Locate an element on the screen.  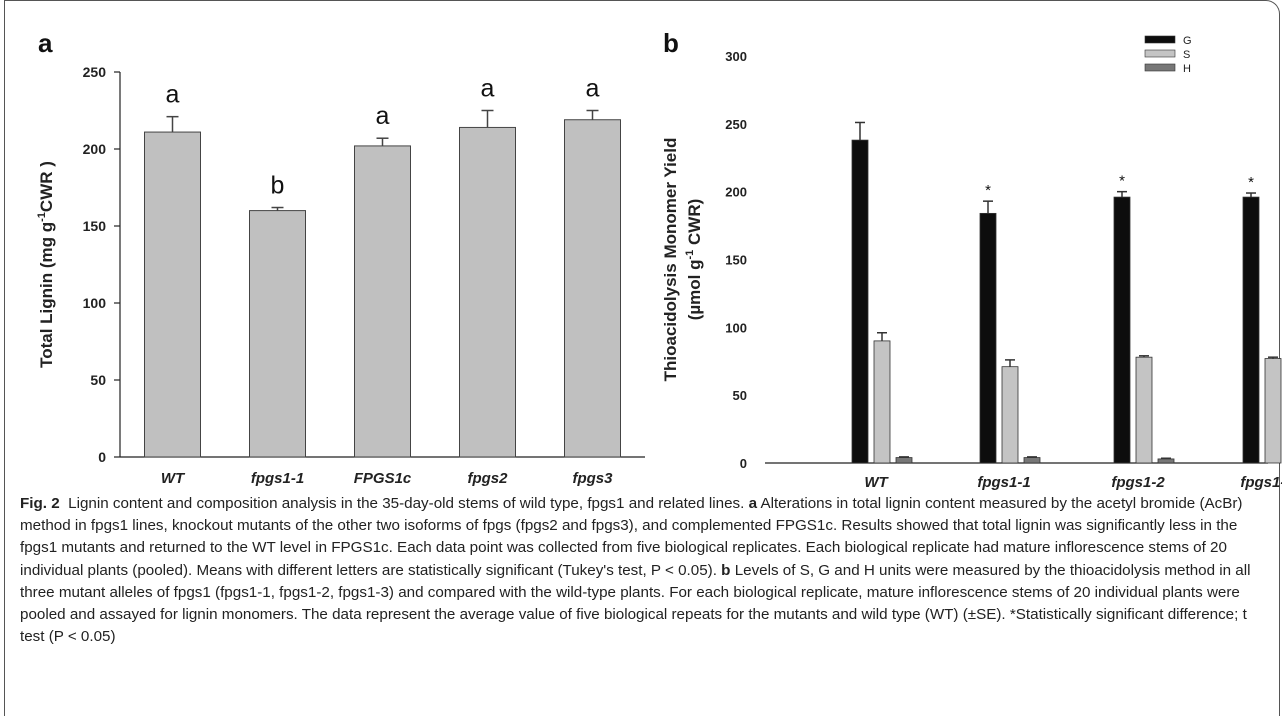
a-letter-WT: a is located at coordinates (173, 95).